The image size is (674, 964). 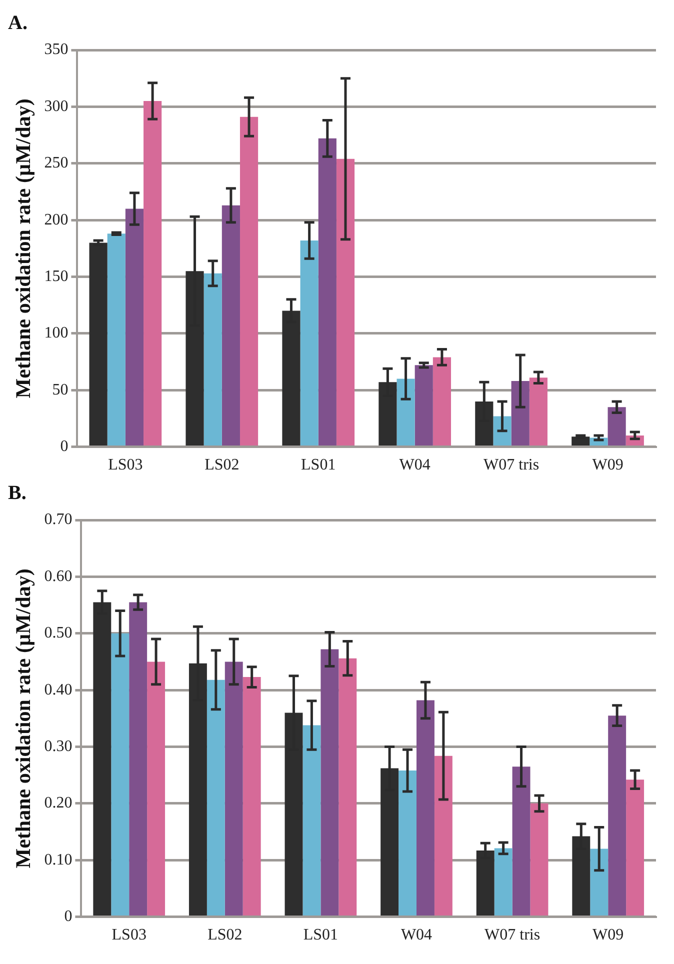 I want to click on chart-title: B., so click(x=17, y=493).